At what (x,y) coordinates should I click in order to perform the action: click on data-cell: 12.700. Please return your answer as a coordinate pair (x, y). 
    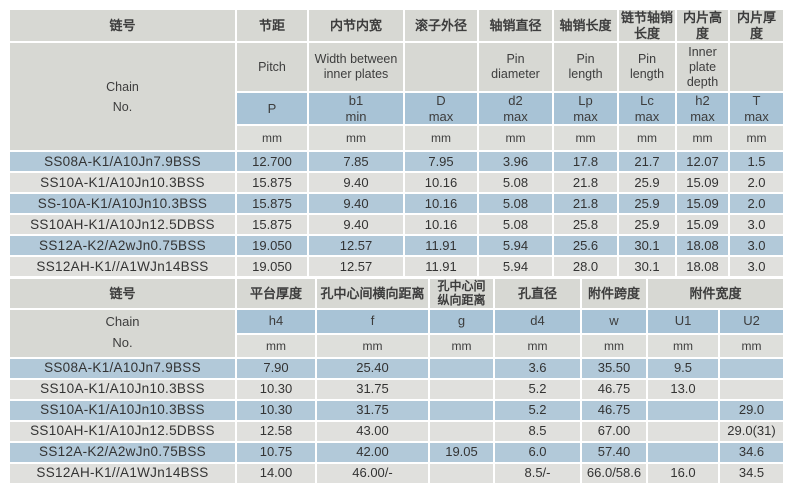
    Looking at the image, I should click on (272, 162).